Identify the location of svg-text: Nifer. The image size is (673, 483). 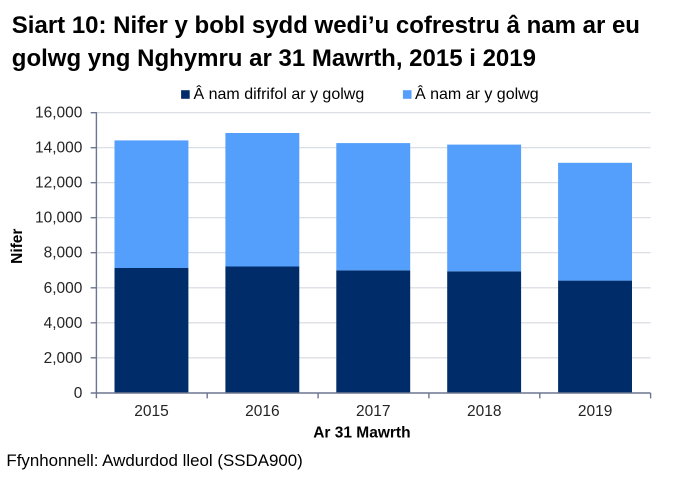
(17, 246).